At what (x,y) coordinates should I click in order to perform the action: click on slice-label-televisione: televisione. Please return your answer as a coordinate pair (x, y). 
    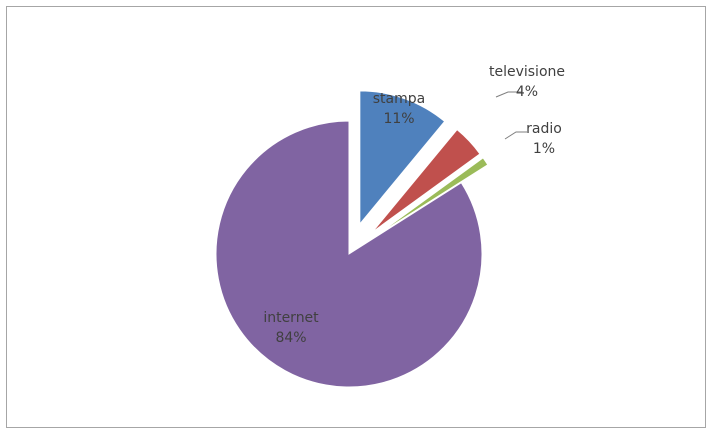
    Looking at the image, I should click on (527, 72).